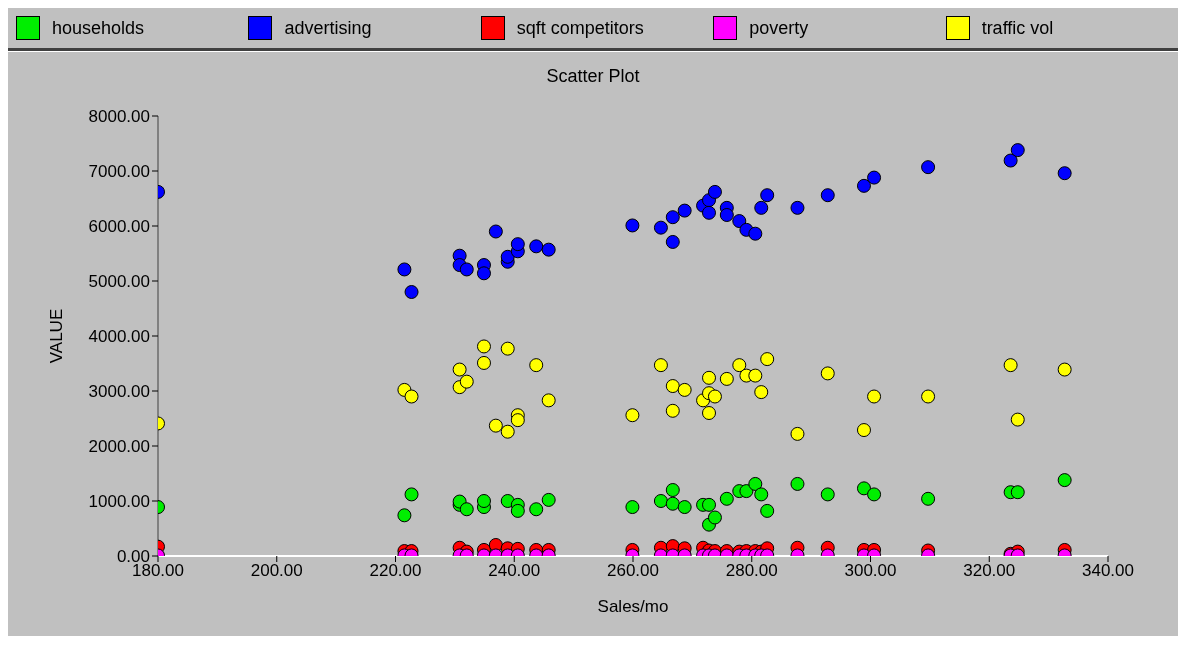 The height and width of the screenshot is (650, 1186). I want to click on y-tick-label: 5000.00, so click(119, 282).